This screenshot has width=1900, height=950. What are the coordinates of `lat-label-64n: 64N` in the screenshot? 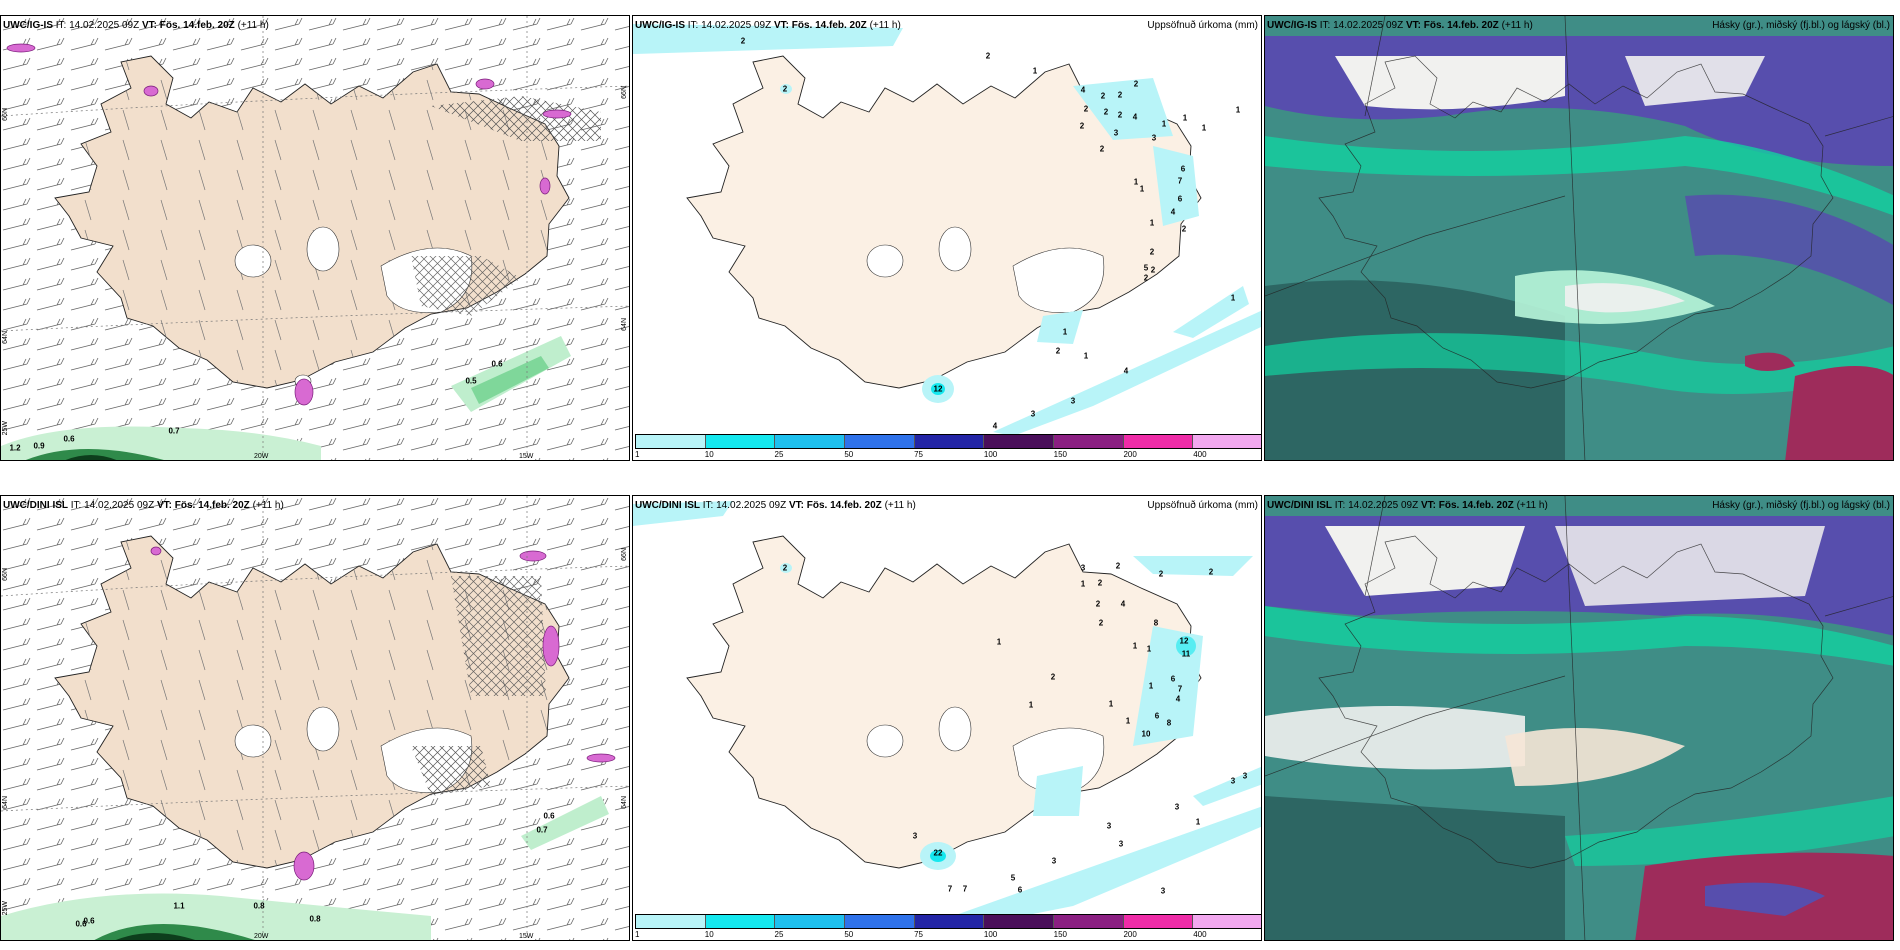 It's located at (5, 802).